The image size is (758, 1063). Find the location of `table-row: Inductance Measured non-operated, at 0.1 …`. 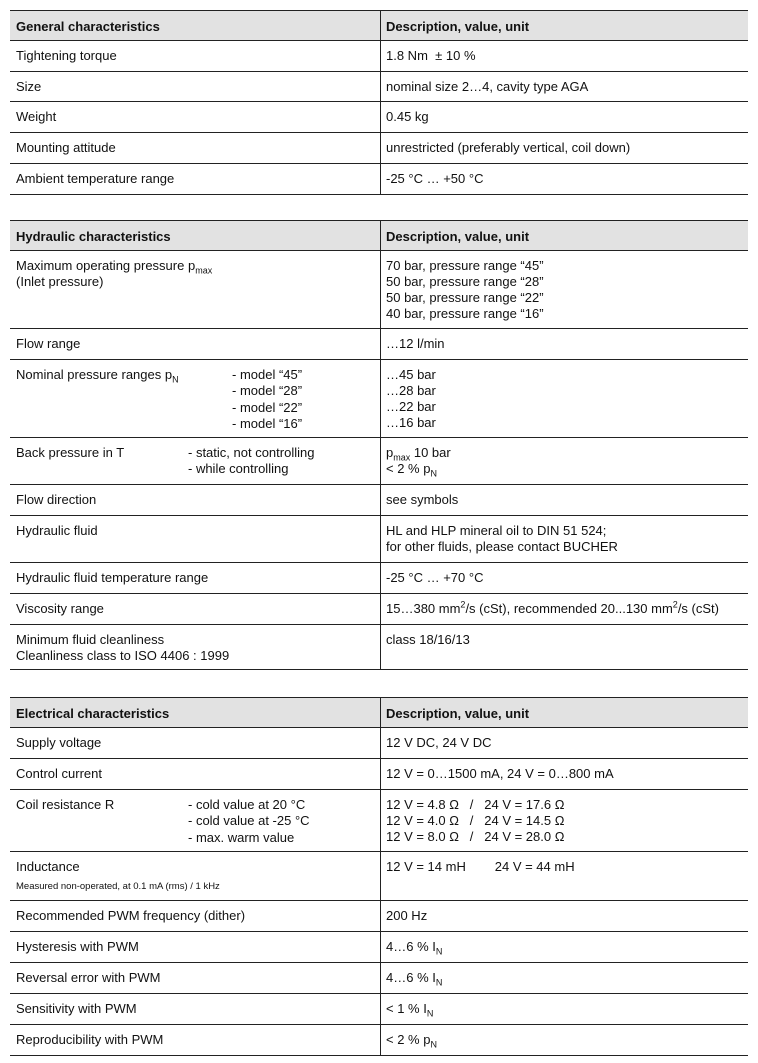

table-row: Inductance Measured non-operated, at 0.1 … is located at coordinates (379, 876).